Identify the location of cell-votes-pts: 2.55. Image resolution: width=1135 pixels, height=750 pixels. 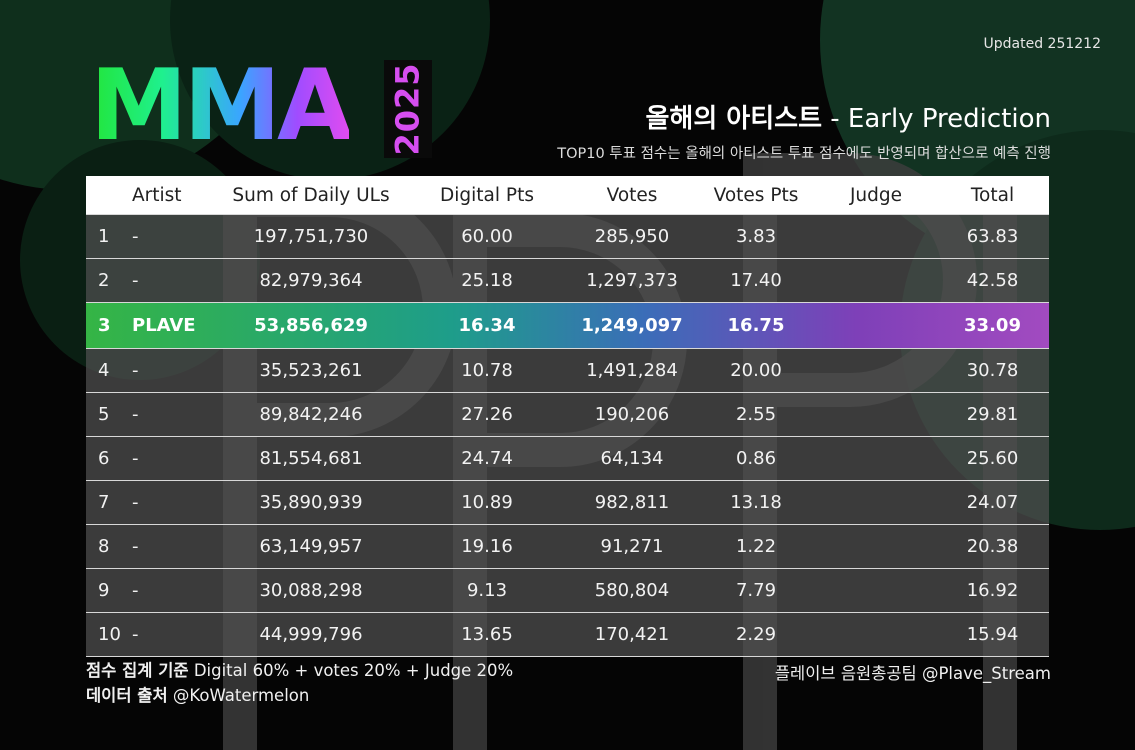
(756, 414).